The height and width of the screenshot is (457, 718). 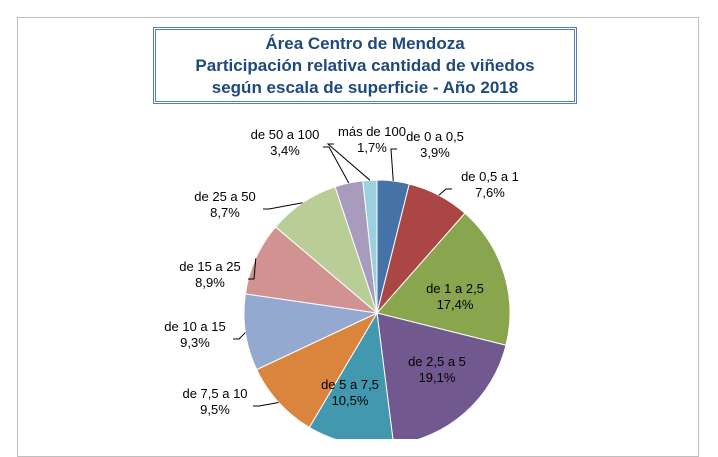 What do you see at coordinates (195, 326) in the screenshot?
I see `category-label: de 10 a 15` at bounding box center [195, 326].